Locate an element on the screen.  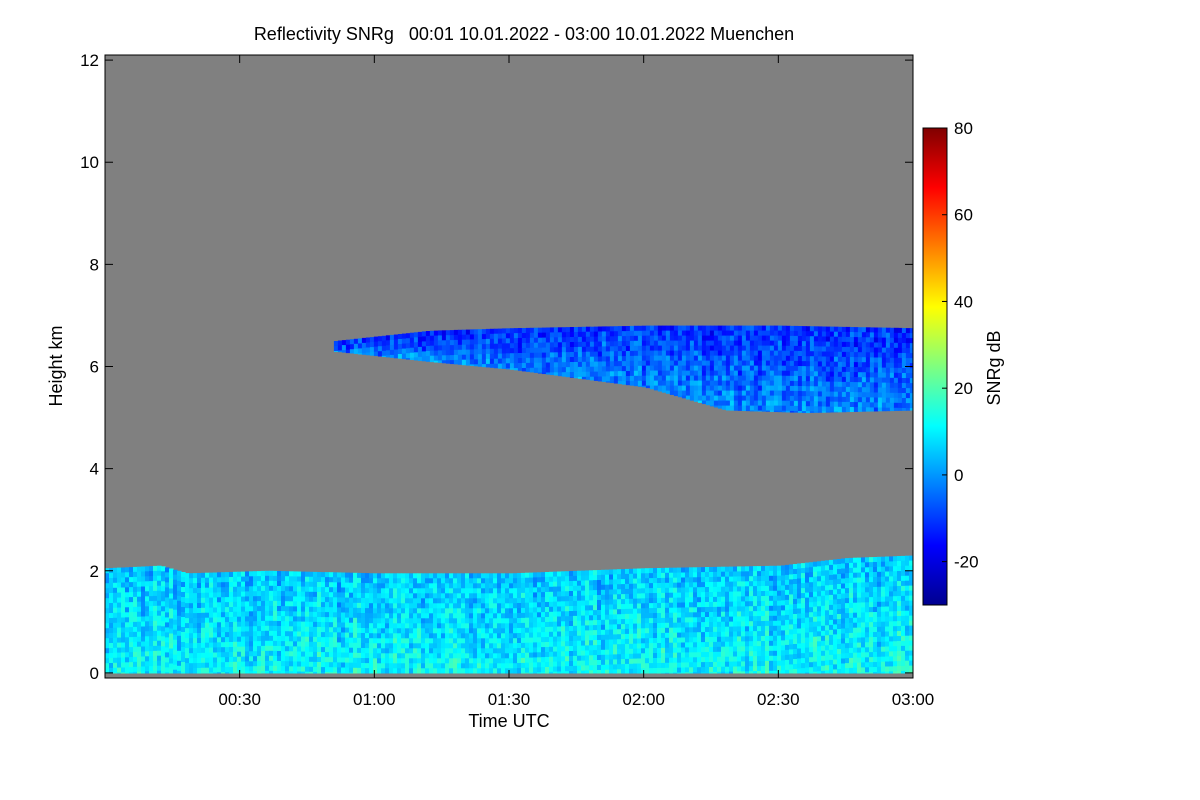
colorbar-label: SNRg dB is located at coordinates (994, 367).